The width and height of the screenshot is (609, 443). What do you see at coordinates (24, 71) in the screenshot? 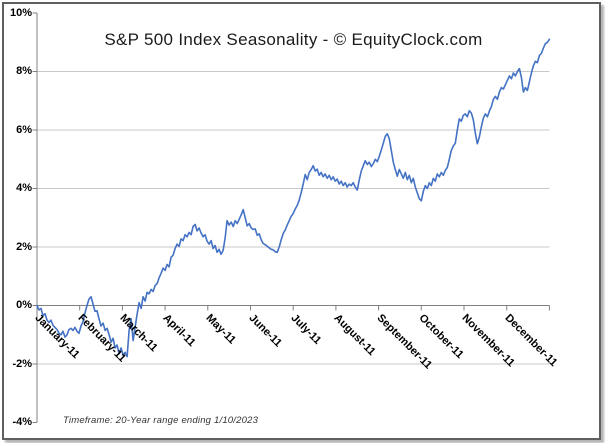
I see `y-axis-label: 8%` at bounding box center [24, 71].